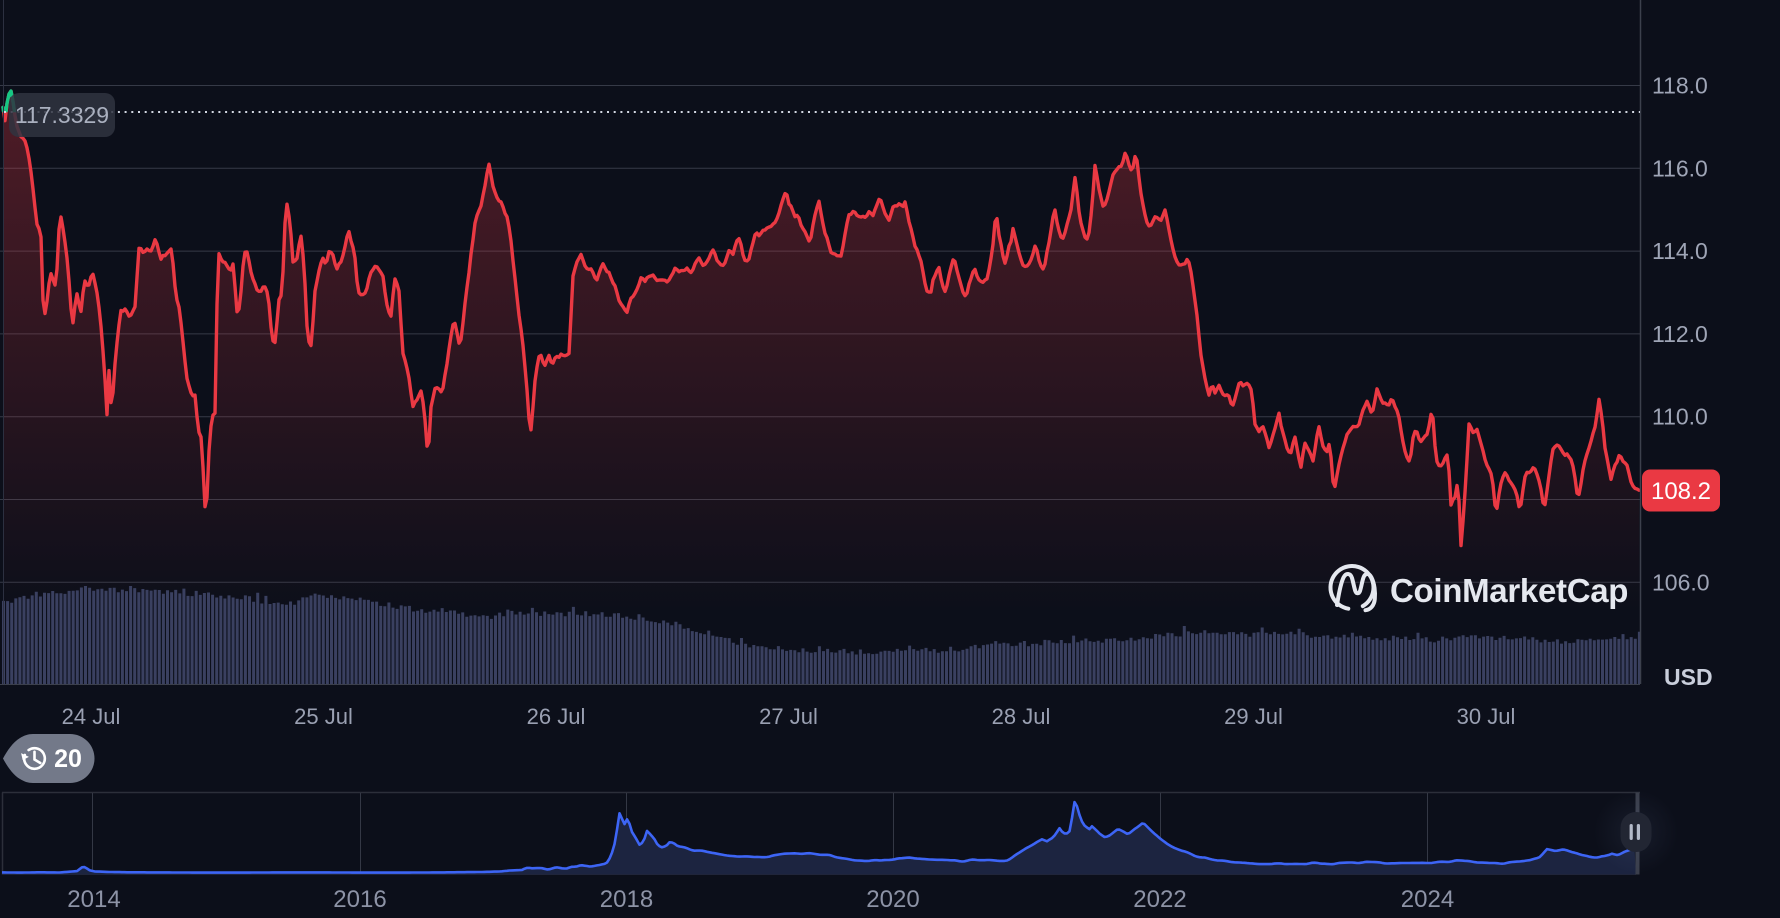 Image resolution: width=1780 pixels, height=918 pixels. I want to click on svg-text: 24 Jul, so click(91, 716).